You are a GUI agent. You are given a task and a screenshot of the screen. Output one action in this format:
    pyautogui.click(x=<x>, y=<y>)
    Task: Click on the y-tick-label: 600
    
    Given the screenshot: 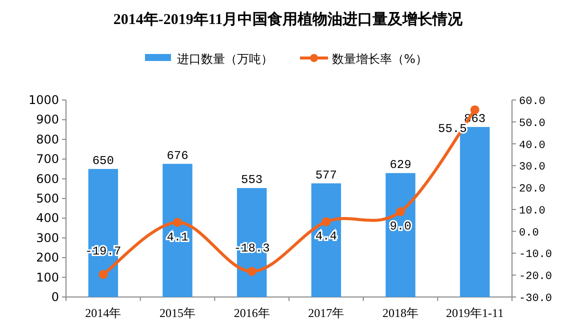 What is the action you would take?
    pyautogui.click(x=47, y=179)
    